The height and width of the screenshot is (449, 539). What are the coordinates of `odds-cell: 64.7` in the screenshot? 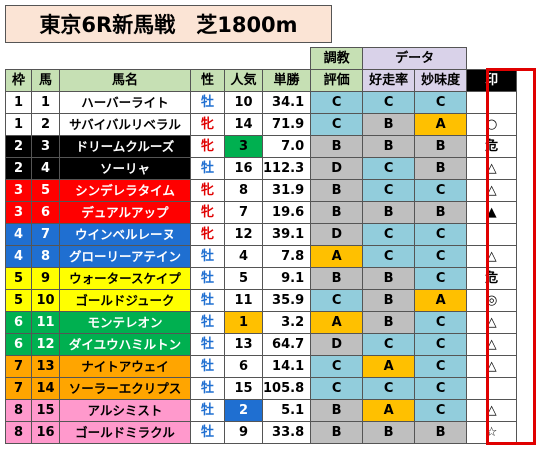 It's located at (286, 344).